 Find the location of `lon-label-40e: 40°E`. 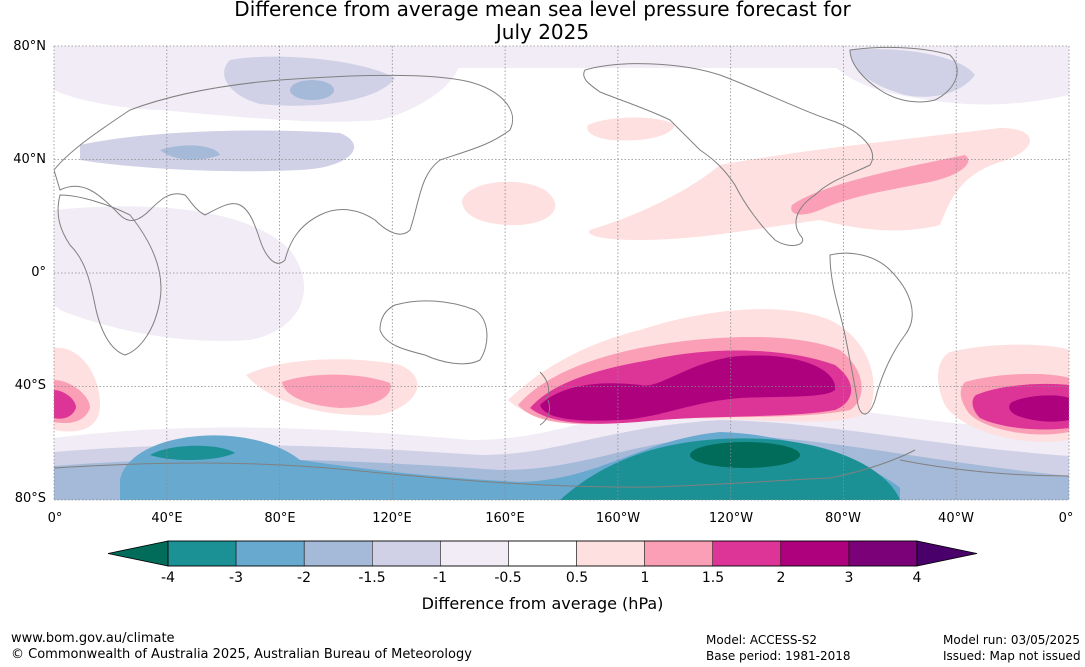

lon-label-40e: 40°E is located at coordinates (167, 518).